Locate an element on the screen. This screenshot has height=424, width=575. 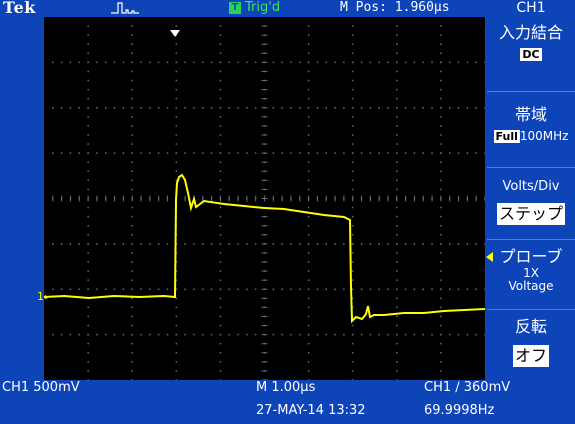
menu-probe: プローブ 1X Voltage is located at coordinates (531, 277).